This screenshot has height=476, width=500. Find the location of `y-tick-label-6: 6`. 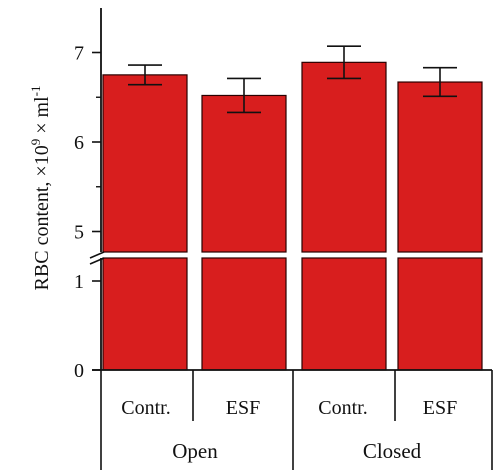

y-tick-label-6: 6 is located at coordinates (79, 143).